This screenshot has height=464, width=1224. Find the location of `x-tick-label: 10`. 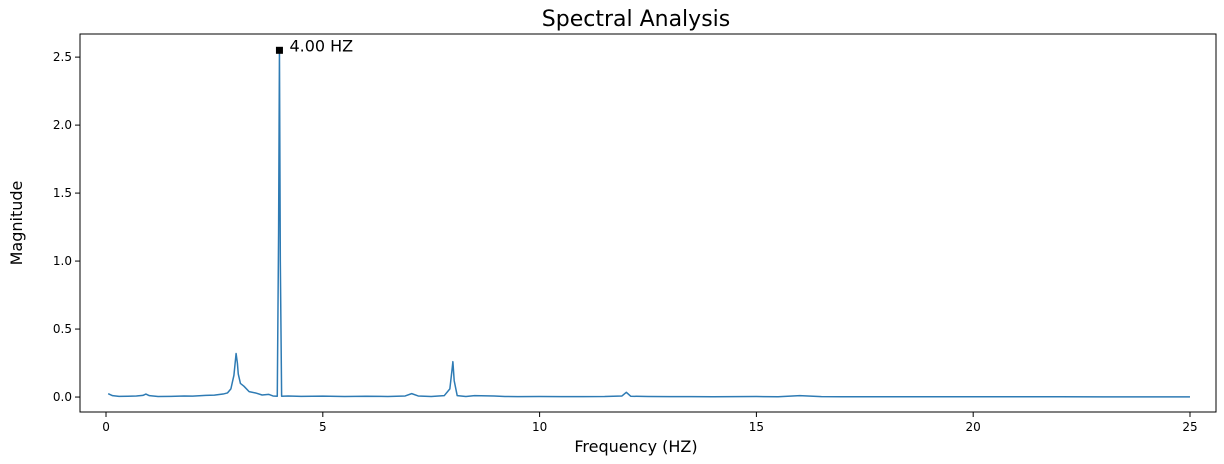

x-tick-label: 10 is located at coordinates (539, 427).